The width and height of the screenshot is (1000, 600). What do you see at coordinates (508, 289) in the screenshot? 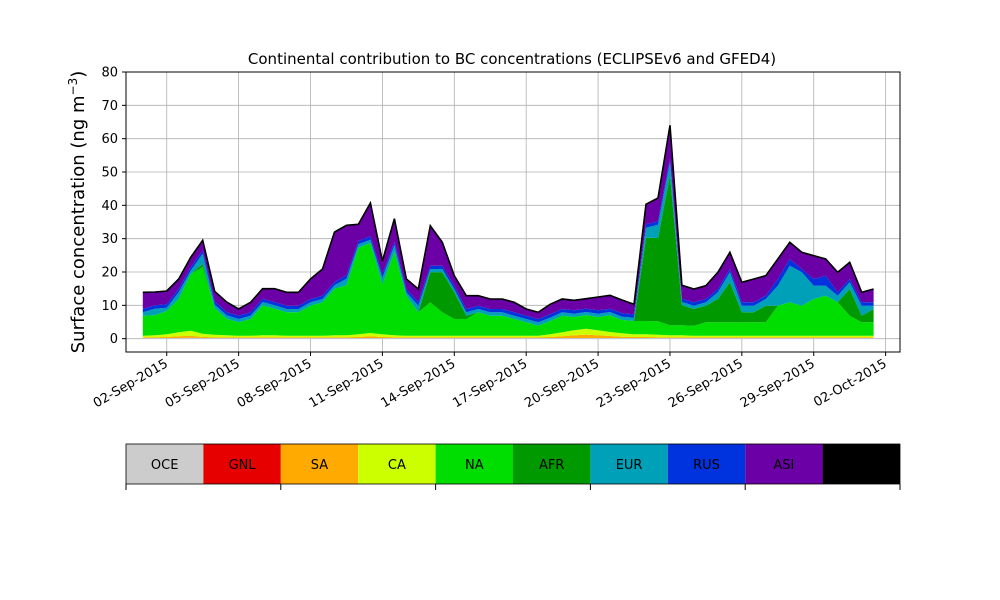
I see `area-na` at bounding box center [508, 289].